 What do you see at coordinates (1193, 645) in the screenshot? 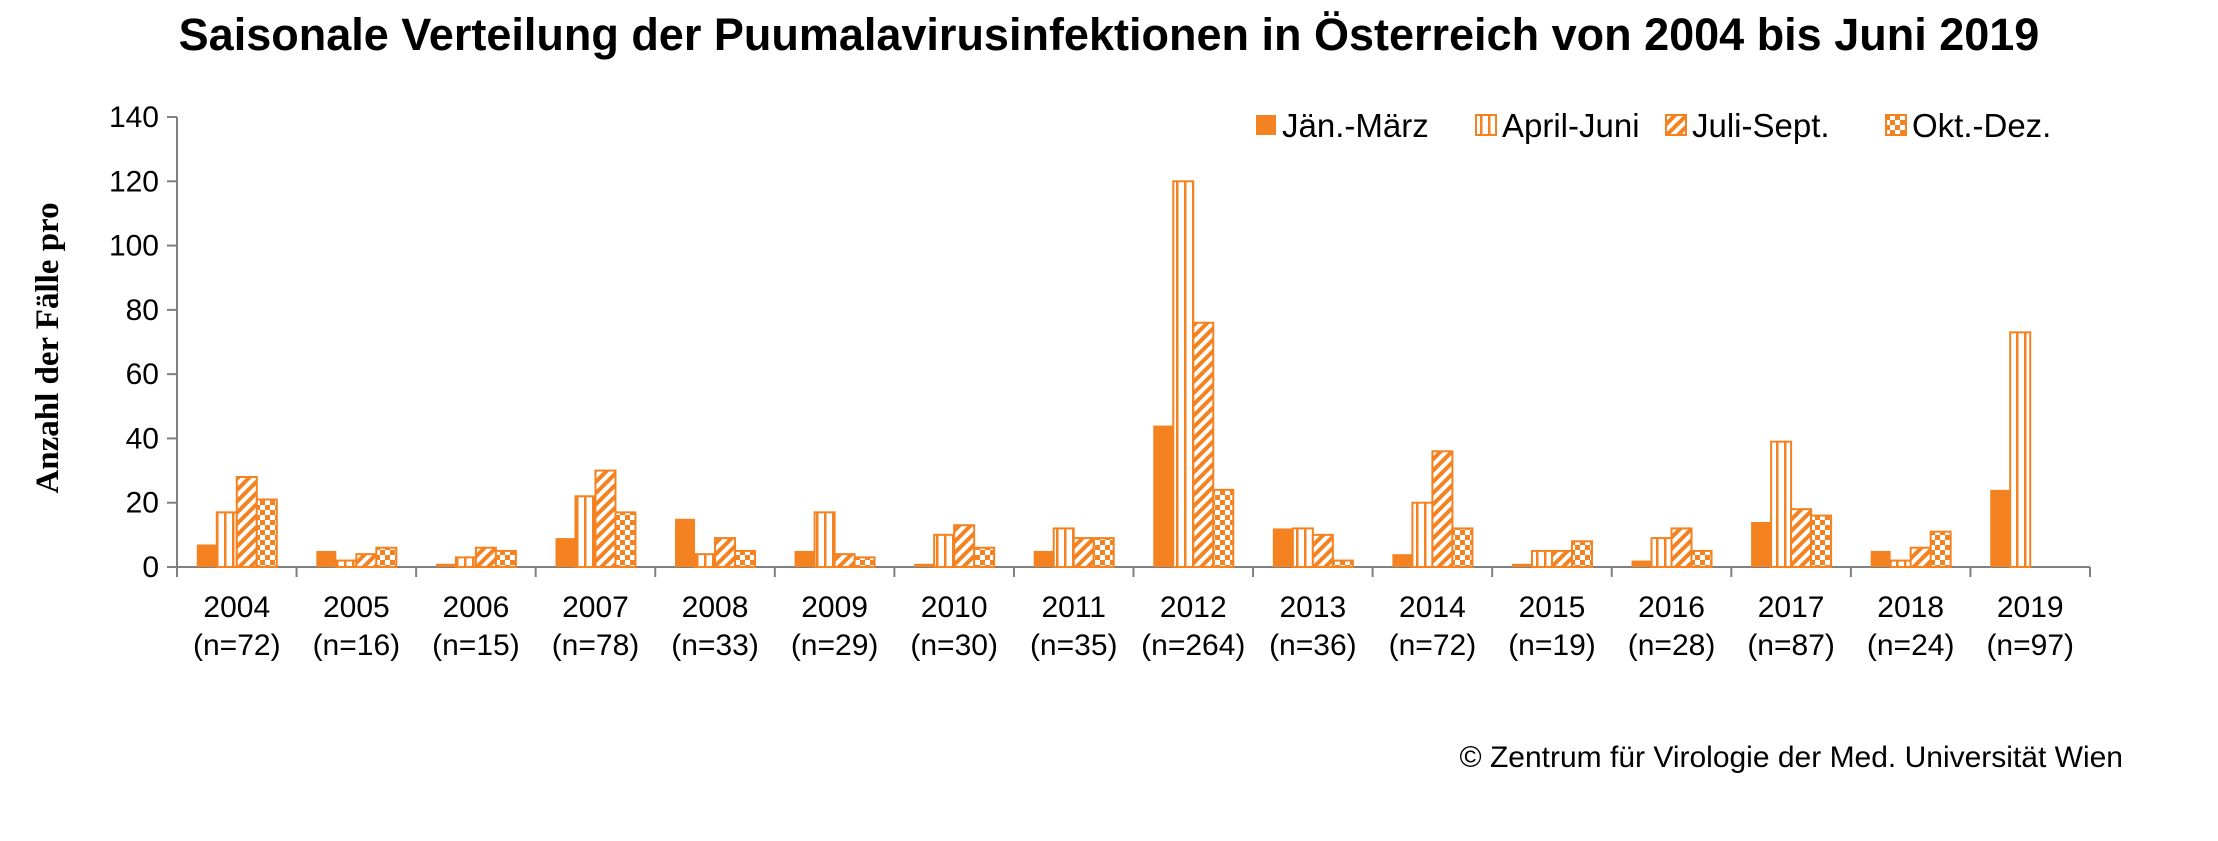
I see `x-tick-label-count: (n=264)` at bounding box center [1193, 645].